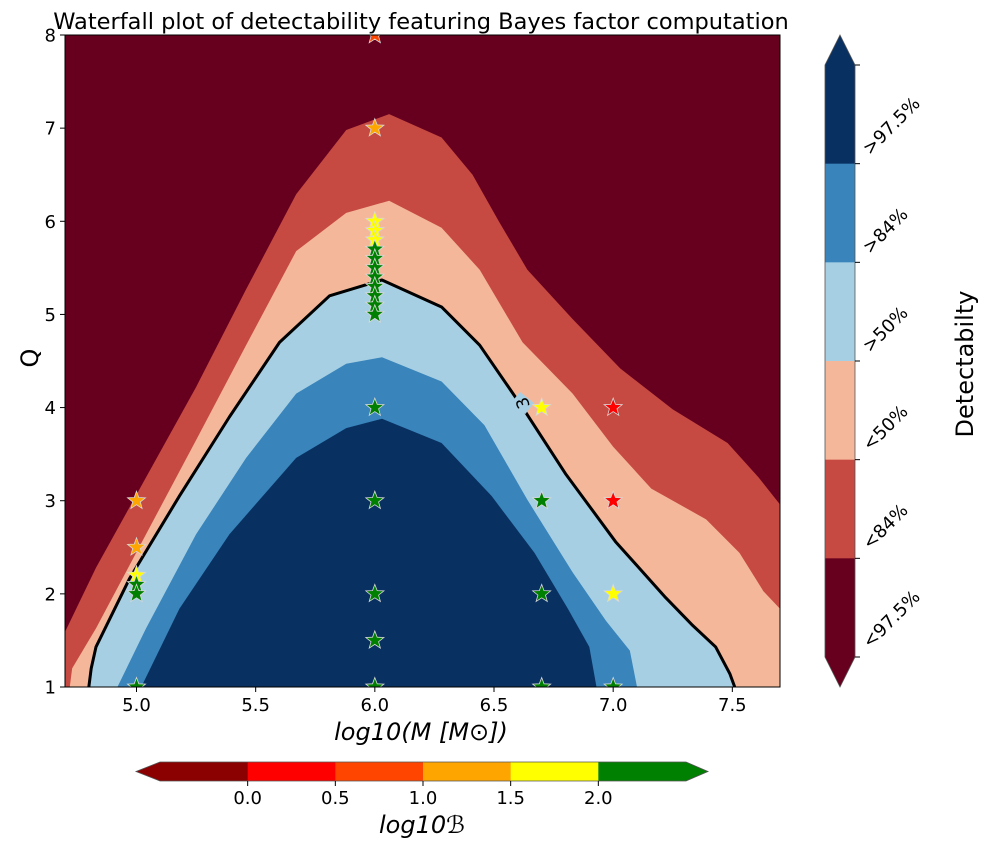 Image resolution: width=985 pixels, height=845 pixels. What do you see at coordinates (613, 705) in the screenshot?
I see `x-tick-label: 7.0` at bounding box center [613, 705].